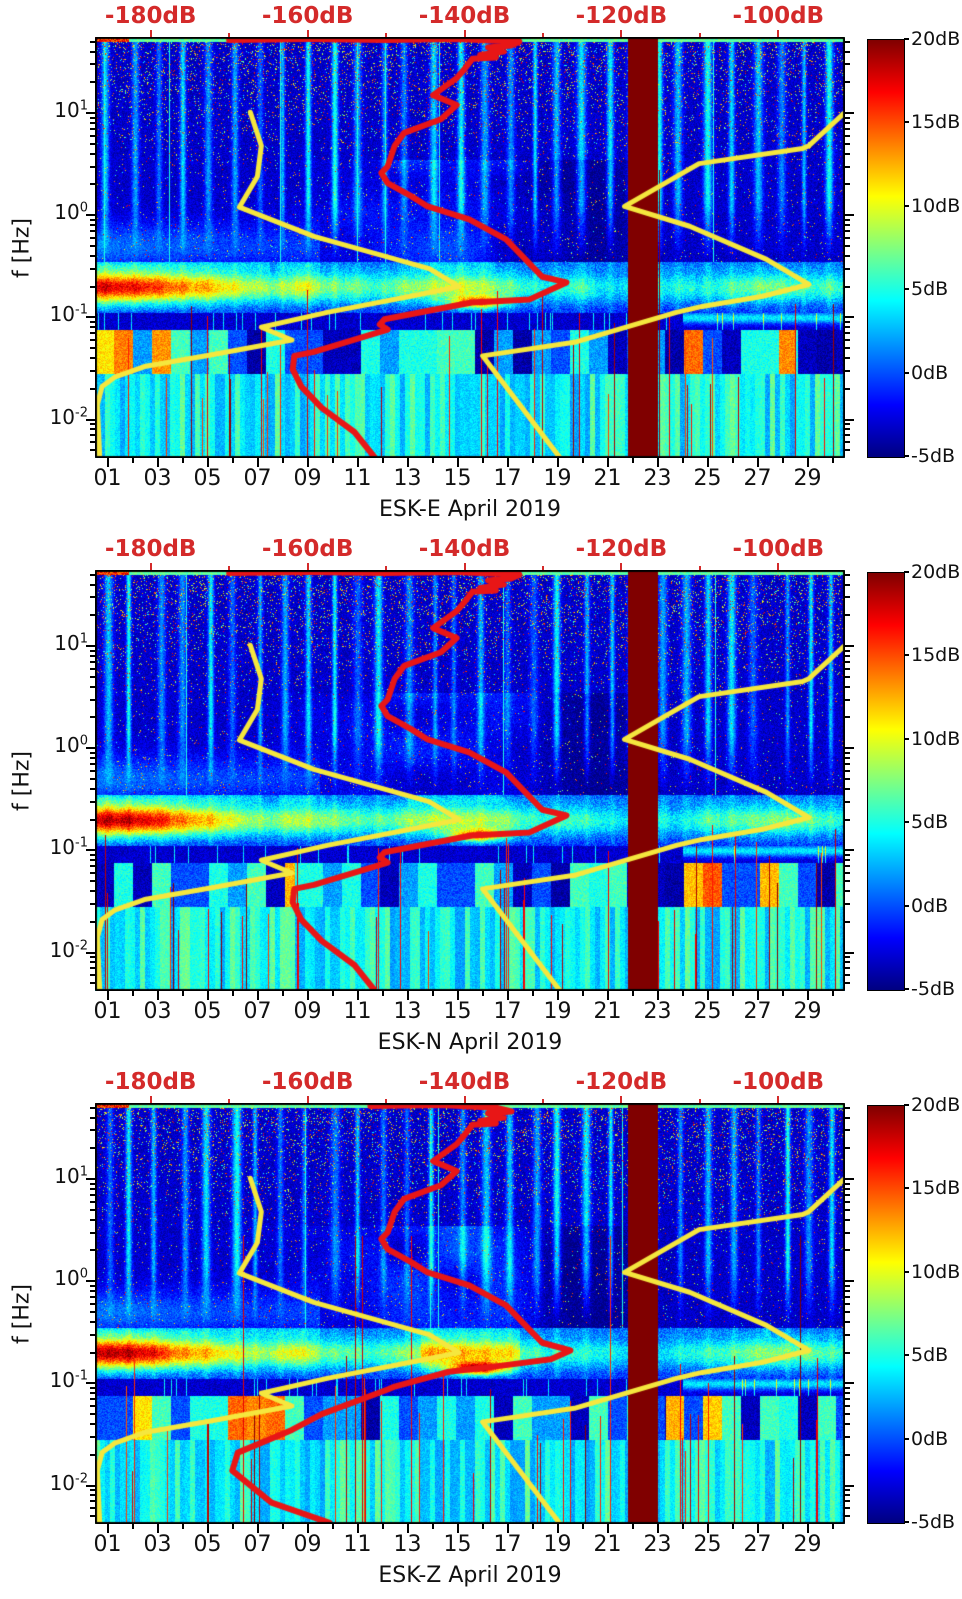 The image size is (962, 1599). What do you see at coordinates (657, 1544) in the screenshot?
I see `x-tick-label: 23` at bounding box center [657, 1544].